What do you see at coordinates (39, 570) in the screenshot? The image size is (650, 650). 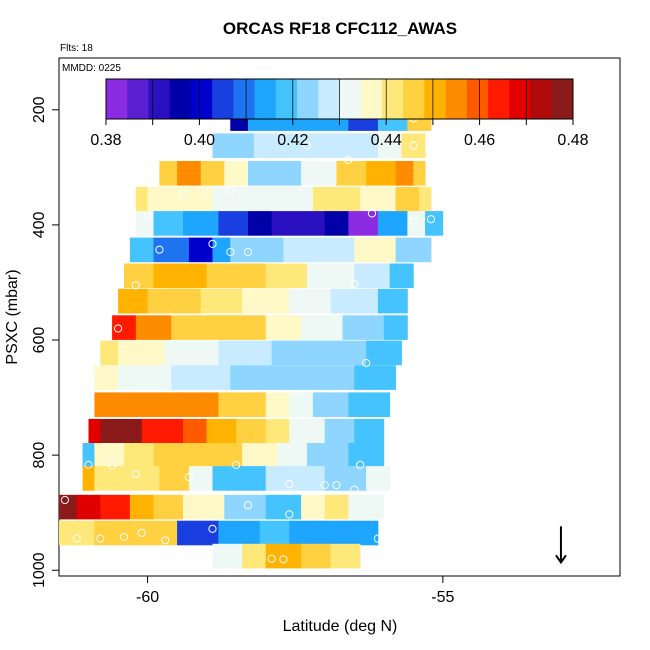 I see `y-tick-label: 1000` at bounding box center [39, 570].